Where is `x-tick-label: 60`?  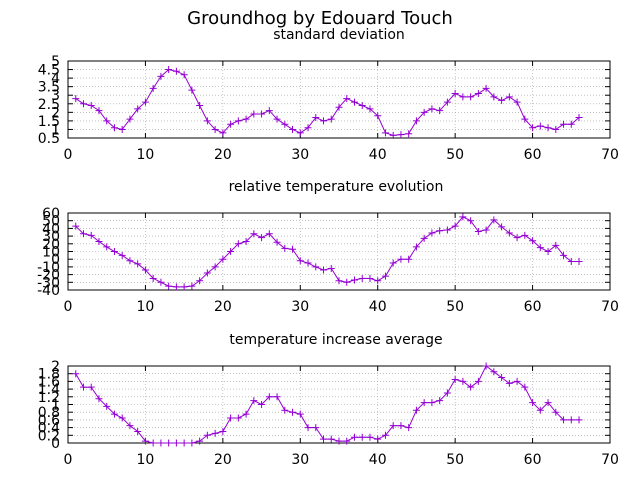 x-tick-label: 60 is located at coordinates (533, 460).